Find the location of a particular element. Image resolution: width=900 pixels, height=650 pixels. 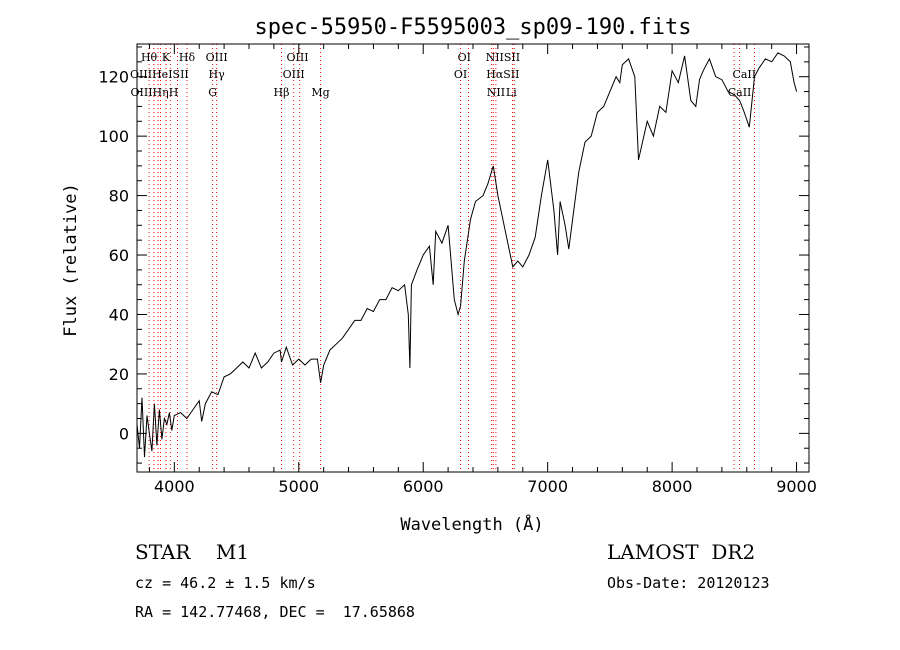

x-tick-label: 9000 is located at coordinates (796, 486).